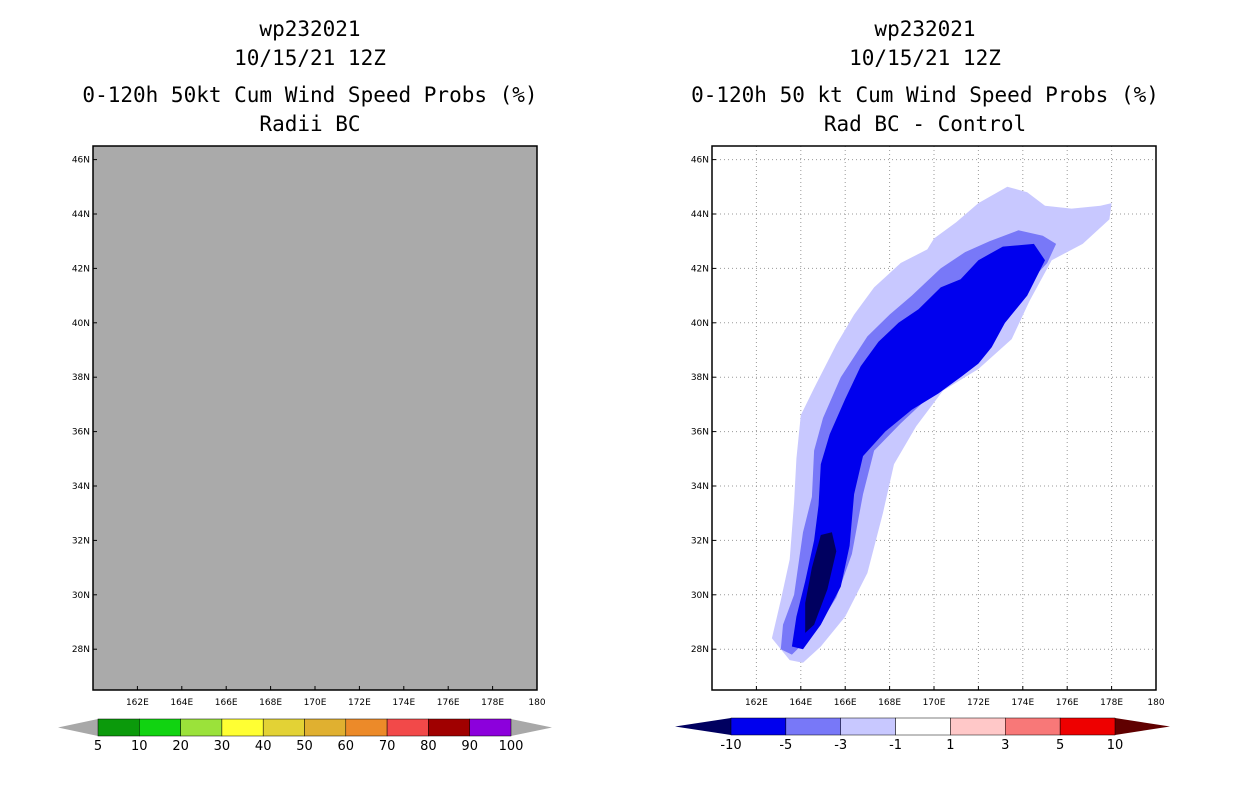 Image resolution: width=1236 pixels, height=800 pixels. Describe the element at coordinates (925, 124) in the screenshot. I see `right-subtitle: Rad BC - Control` at that location.